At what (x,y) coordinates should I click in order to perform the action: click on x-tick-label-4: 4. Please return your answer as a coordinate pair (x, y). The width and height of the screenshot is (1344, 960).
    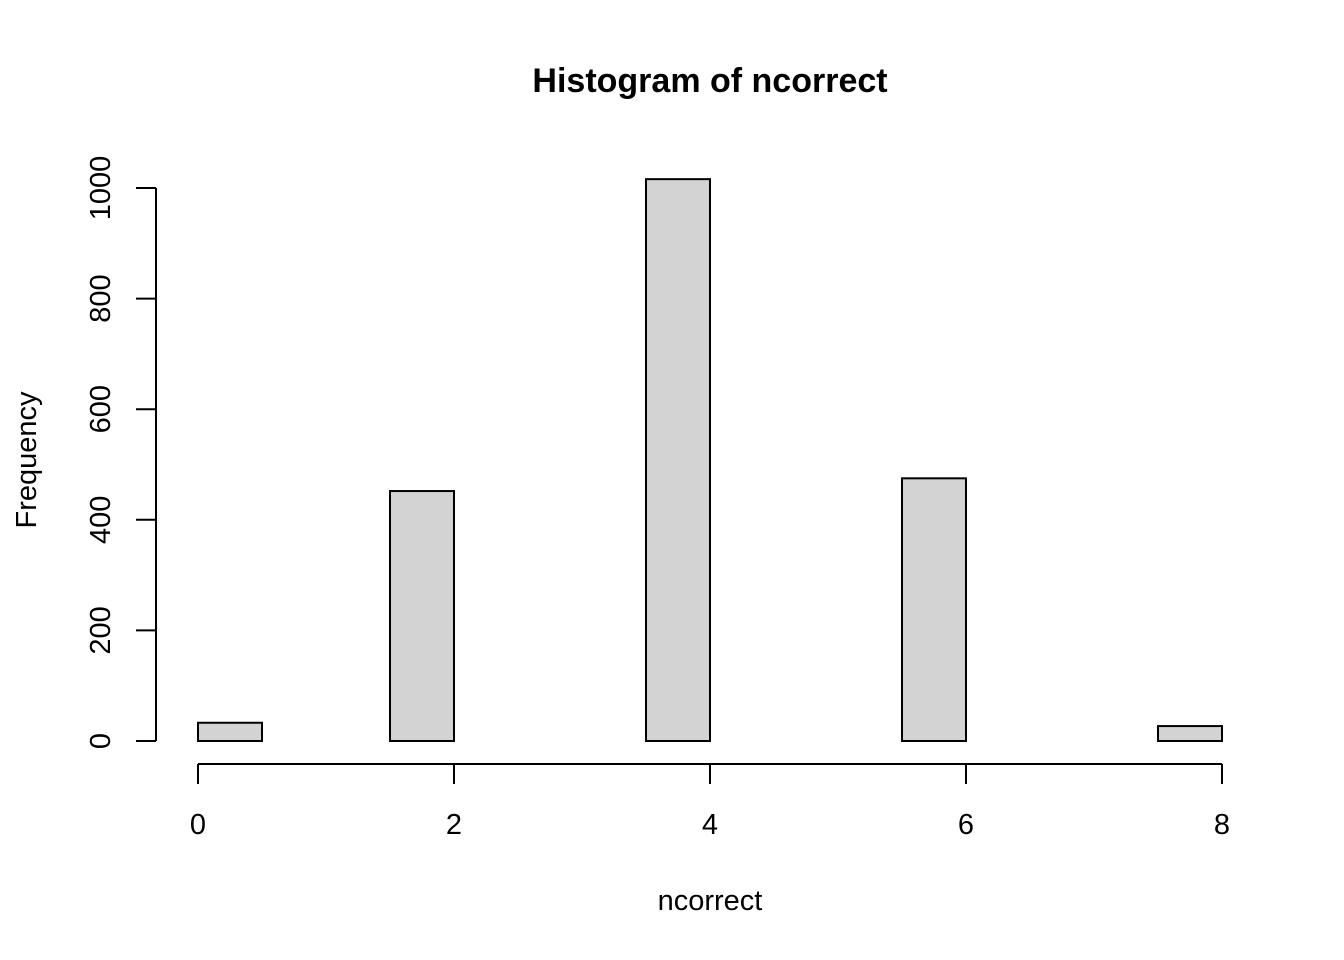
    Looking at the image, I should click on (710, 825).